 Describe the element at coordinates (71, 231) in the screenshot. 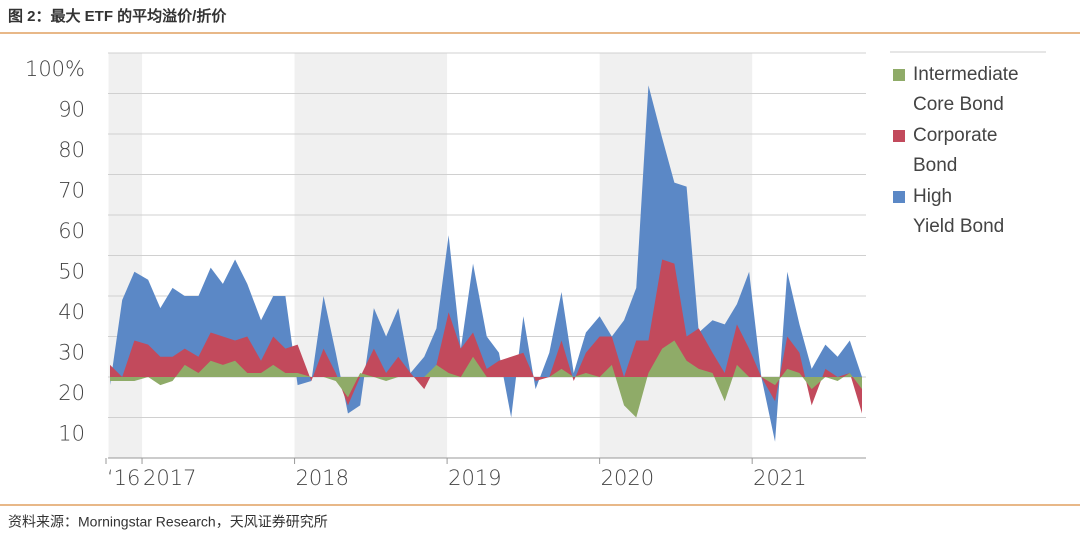

I see `y-tick-label: 60` at that location.